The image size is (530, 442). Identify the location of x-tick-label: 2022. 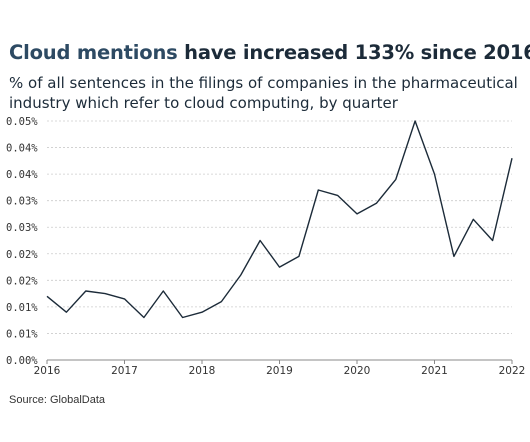
(512, 371).